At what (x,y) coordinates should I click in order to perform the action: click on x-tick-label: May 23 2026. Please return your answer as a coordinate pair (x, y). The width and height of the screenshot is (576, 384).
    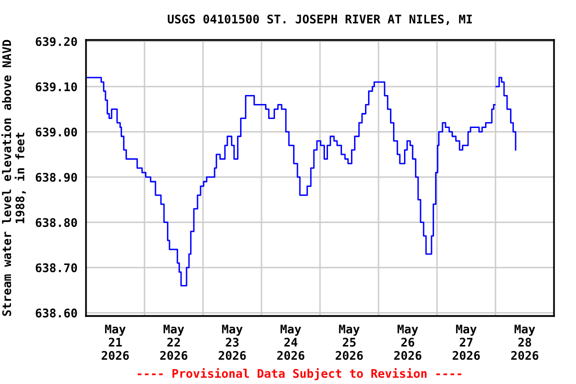
    Looking at the image, I should click on (232, 342).